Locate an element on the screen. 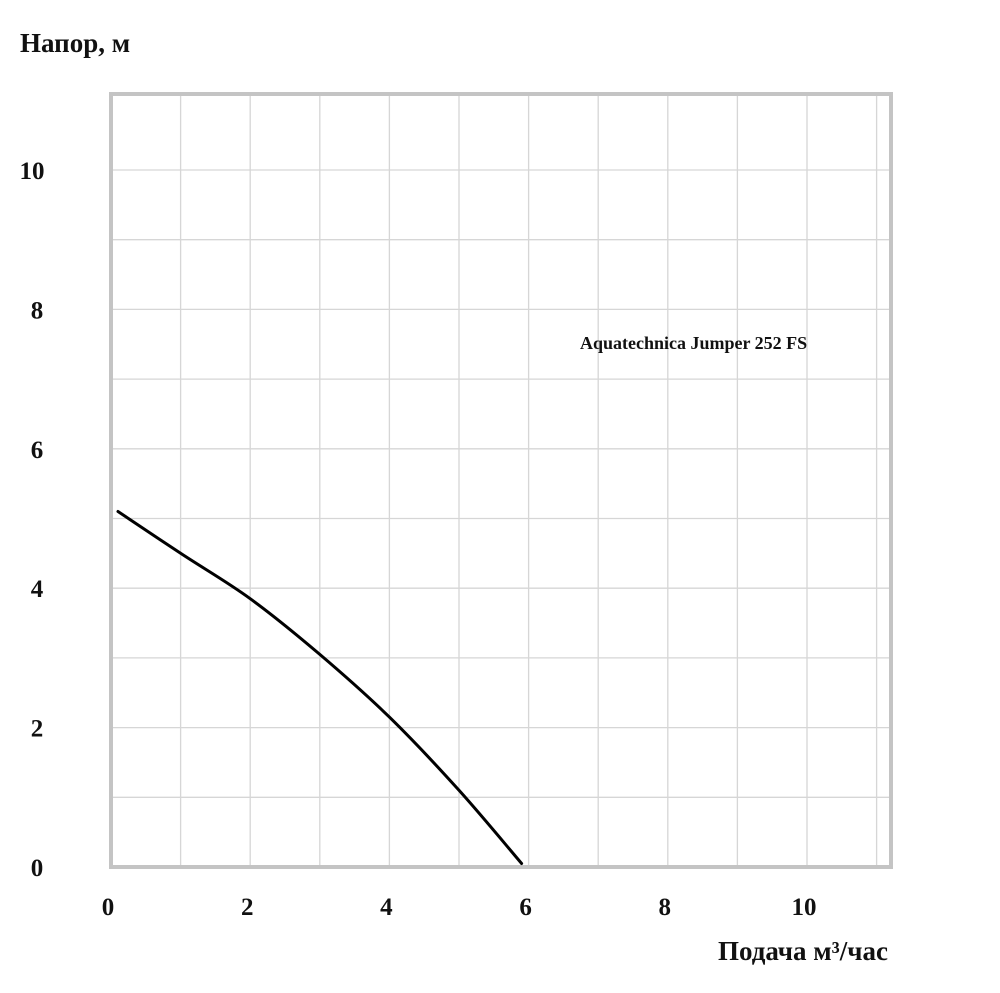 The width and height of the screenshot is (1000, 993). x-tick-label: 6 is located at coordinates (525, 907).